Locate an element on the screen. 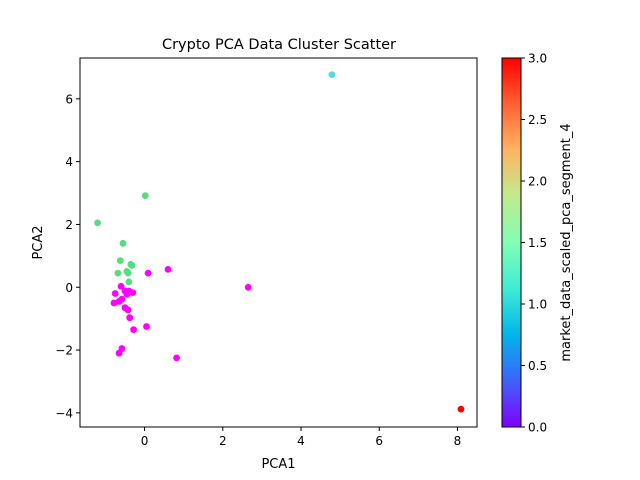  y-tick-label: 6 is located at coordinates (69, 99).